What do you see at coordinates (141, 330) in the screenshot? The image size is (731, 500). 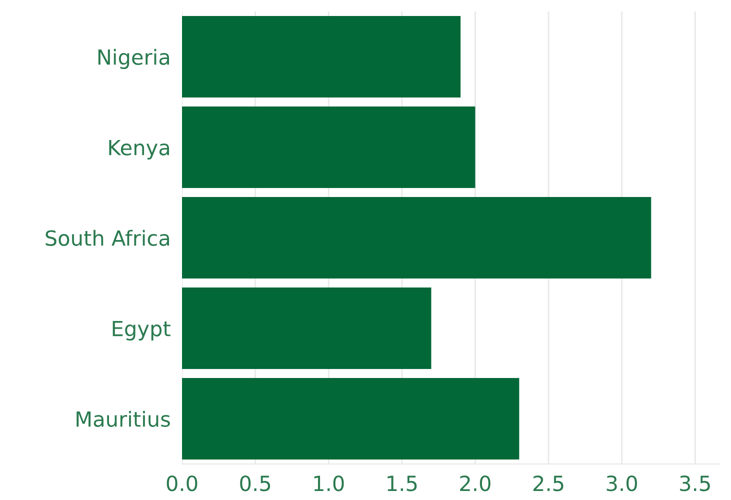 I see `y-tick-label: Egypt` at bounding box center [141, 330].